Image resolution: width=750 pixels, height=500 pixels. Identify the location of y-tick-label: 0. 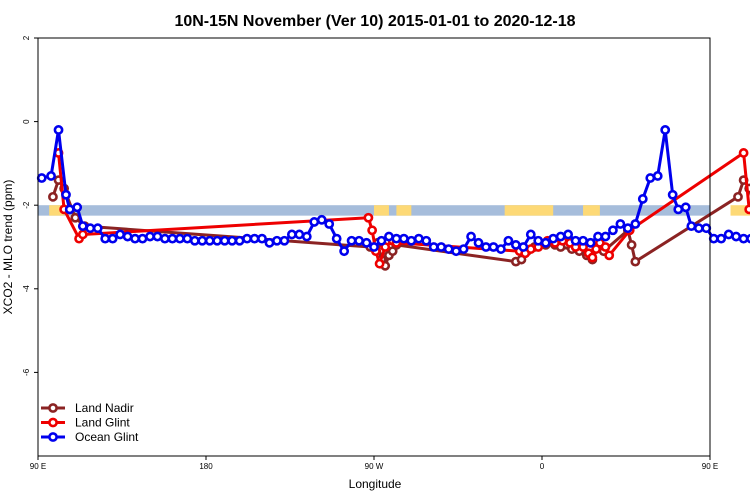
(26, 121).